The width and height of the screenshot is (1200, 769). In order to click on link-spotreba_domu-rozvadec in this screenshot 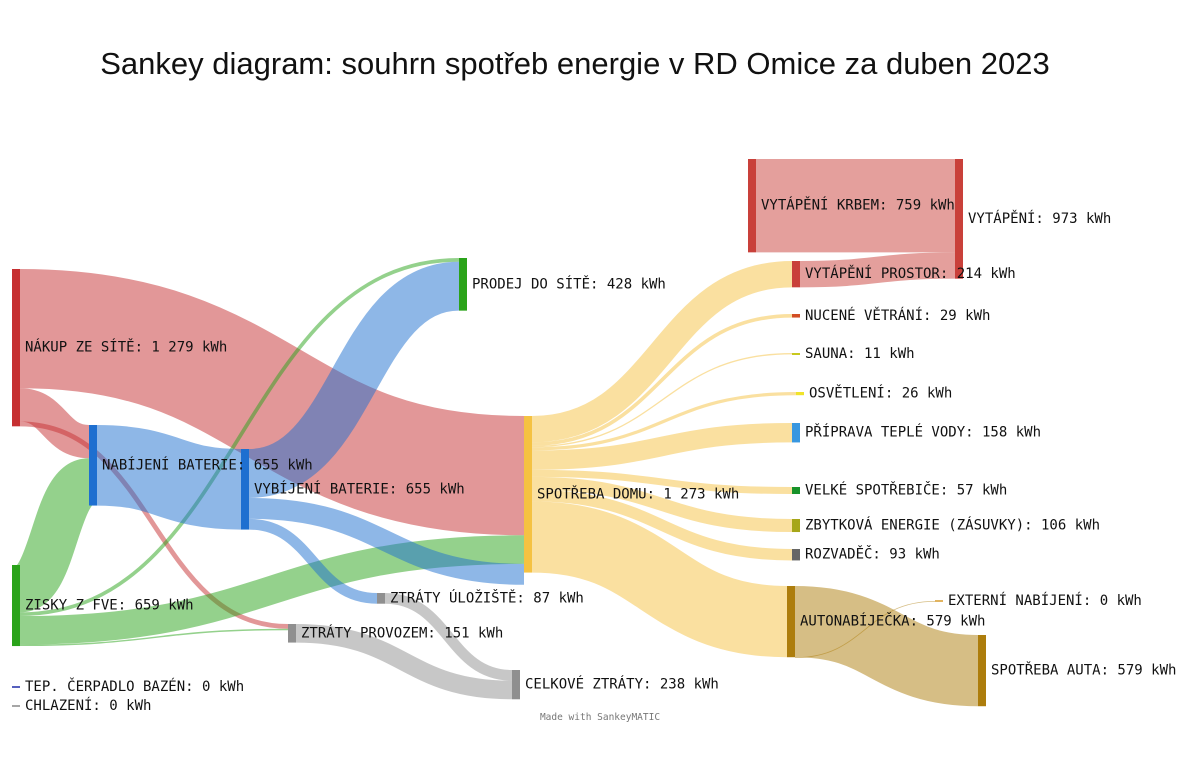, I will do `click(662, 525)`.